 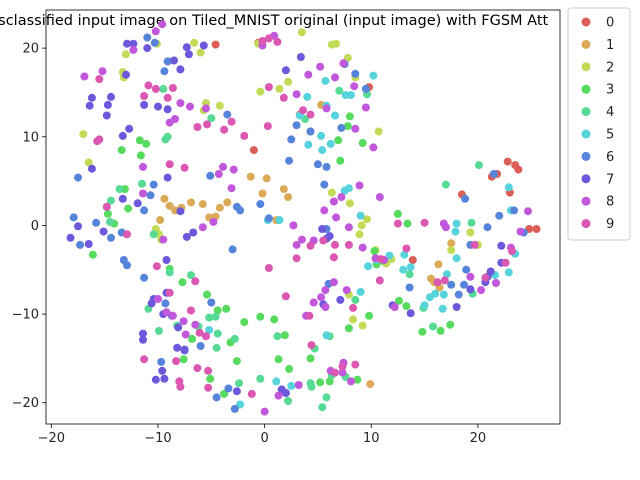 I want to click on y-tick-label: 10, so click(x=30, y=137).